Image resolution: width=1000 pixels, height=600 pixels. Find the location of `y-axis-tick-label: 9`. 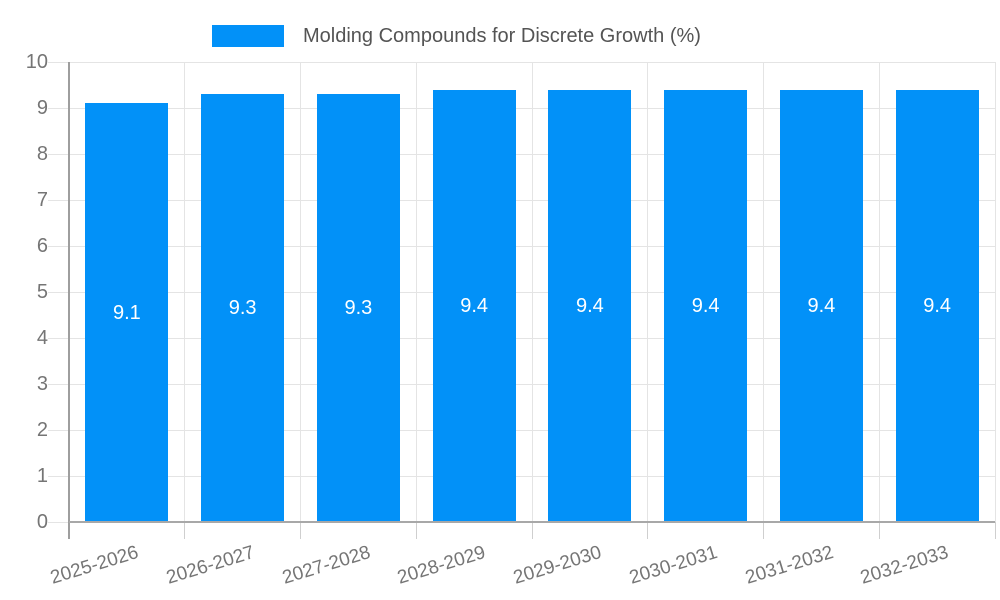

y-axis-tick-label: 9 is located at coordinates (42, 108).